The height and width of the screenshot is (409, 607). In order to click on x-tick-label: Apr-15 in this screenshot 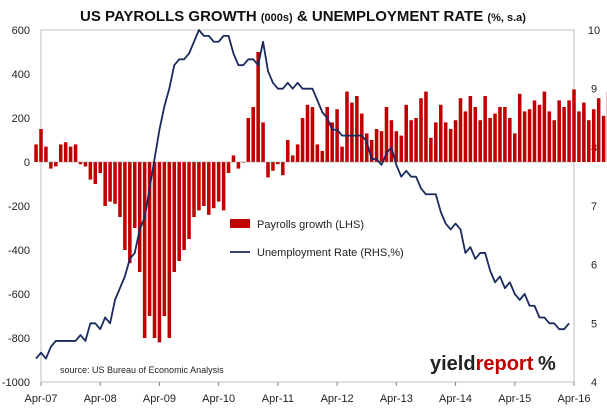, I will do `click(514, 399)`.